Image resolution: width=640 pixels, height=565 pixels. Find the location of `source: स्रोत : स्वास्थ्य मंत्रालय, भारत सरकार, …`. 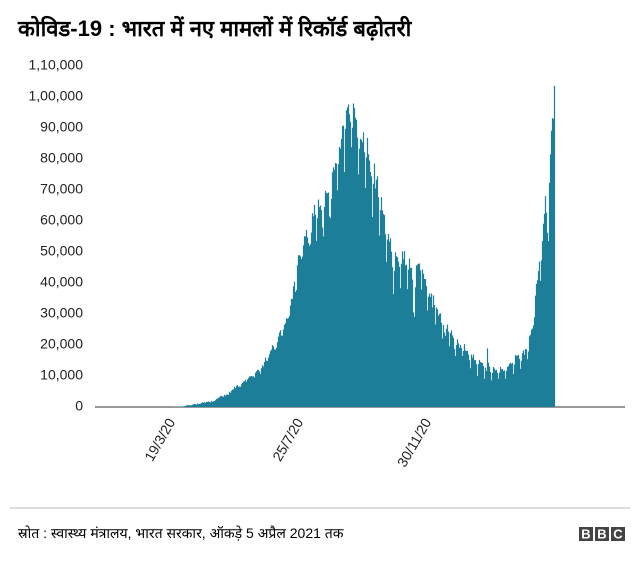

source: स्रोत : स्वास्थ्य मंत्रालय, भारत सरकार, … is located at coordinates (181, 533).